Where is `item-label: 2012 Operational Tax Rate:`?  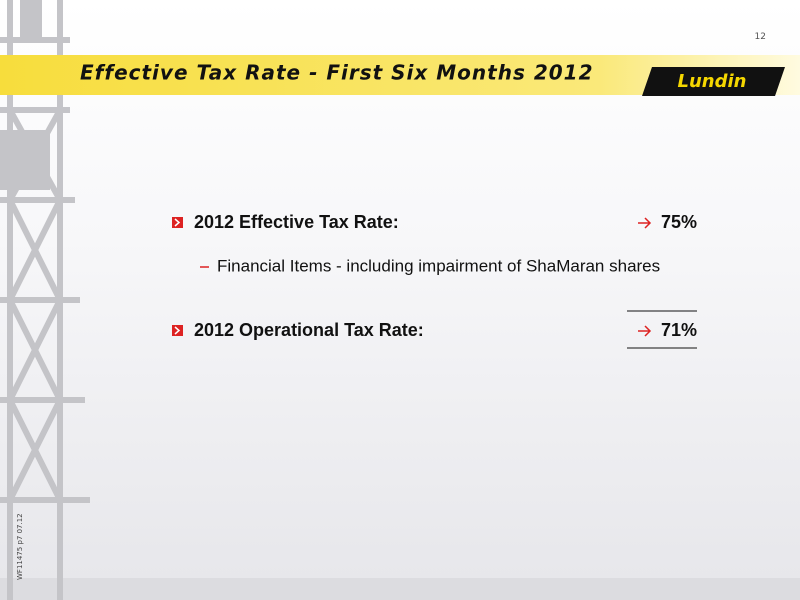
item-label: 2012 Operational Tax Rate: is located at coordinates (309, 330).